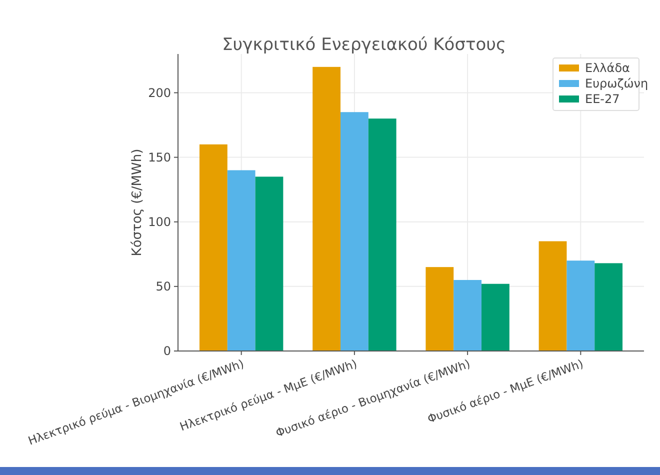 The width and height of the screenshot is (660, 475). I want to click on y-tick-label: 100, so click(159, 222).